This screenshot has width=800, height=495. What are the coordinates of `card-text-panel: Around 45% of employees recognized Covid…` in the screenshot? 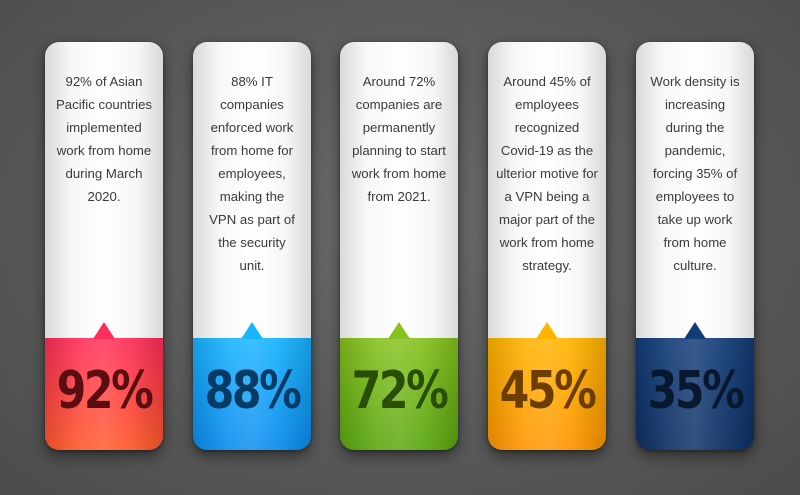 It's located at (547, 190).